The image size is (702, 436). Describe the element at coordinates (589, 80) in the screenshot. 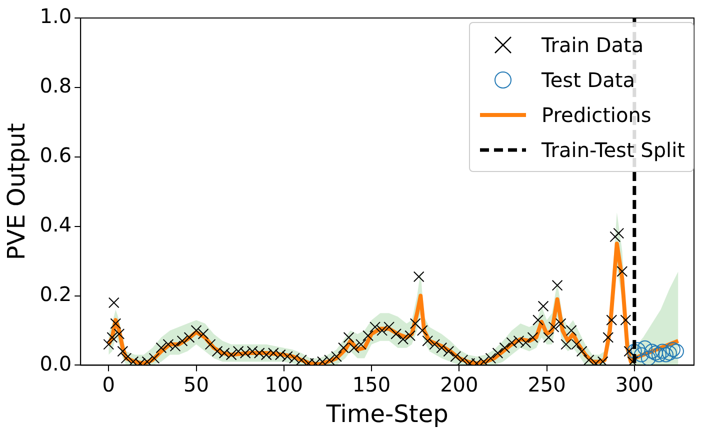

I see `legend-label: Test Data` at that location.